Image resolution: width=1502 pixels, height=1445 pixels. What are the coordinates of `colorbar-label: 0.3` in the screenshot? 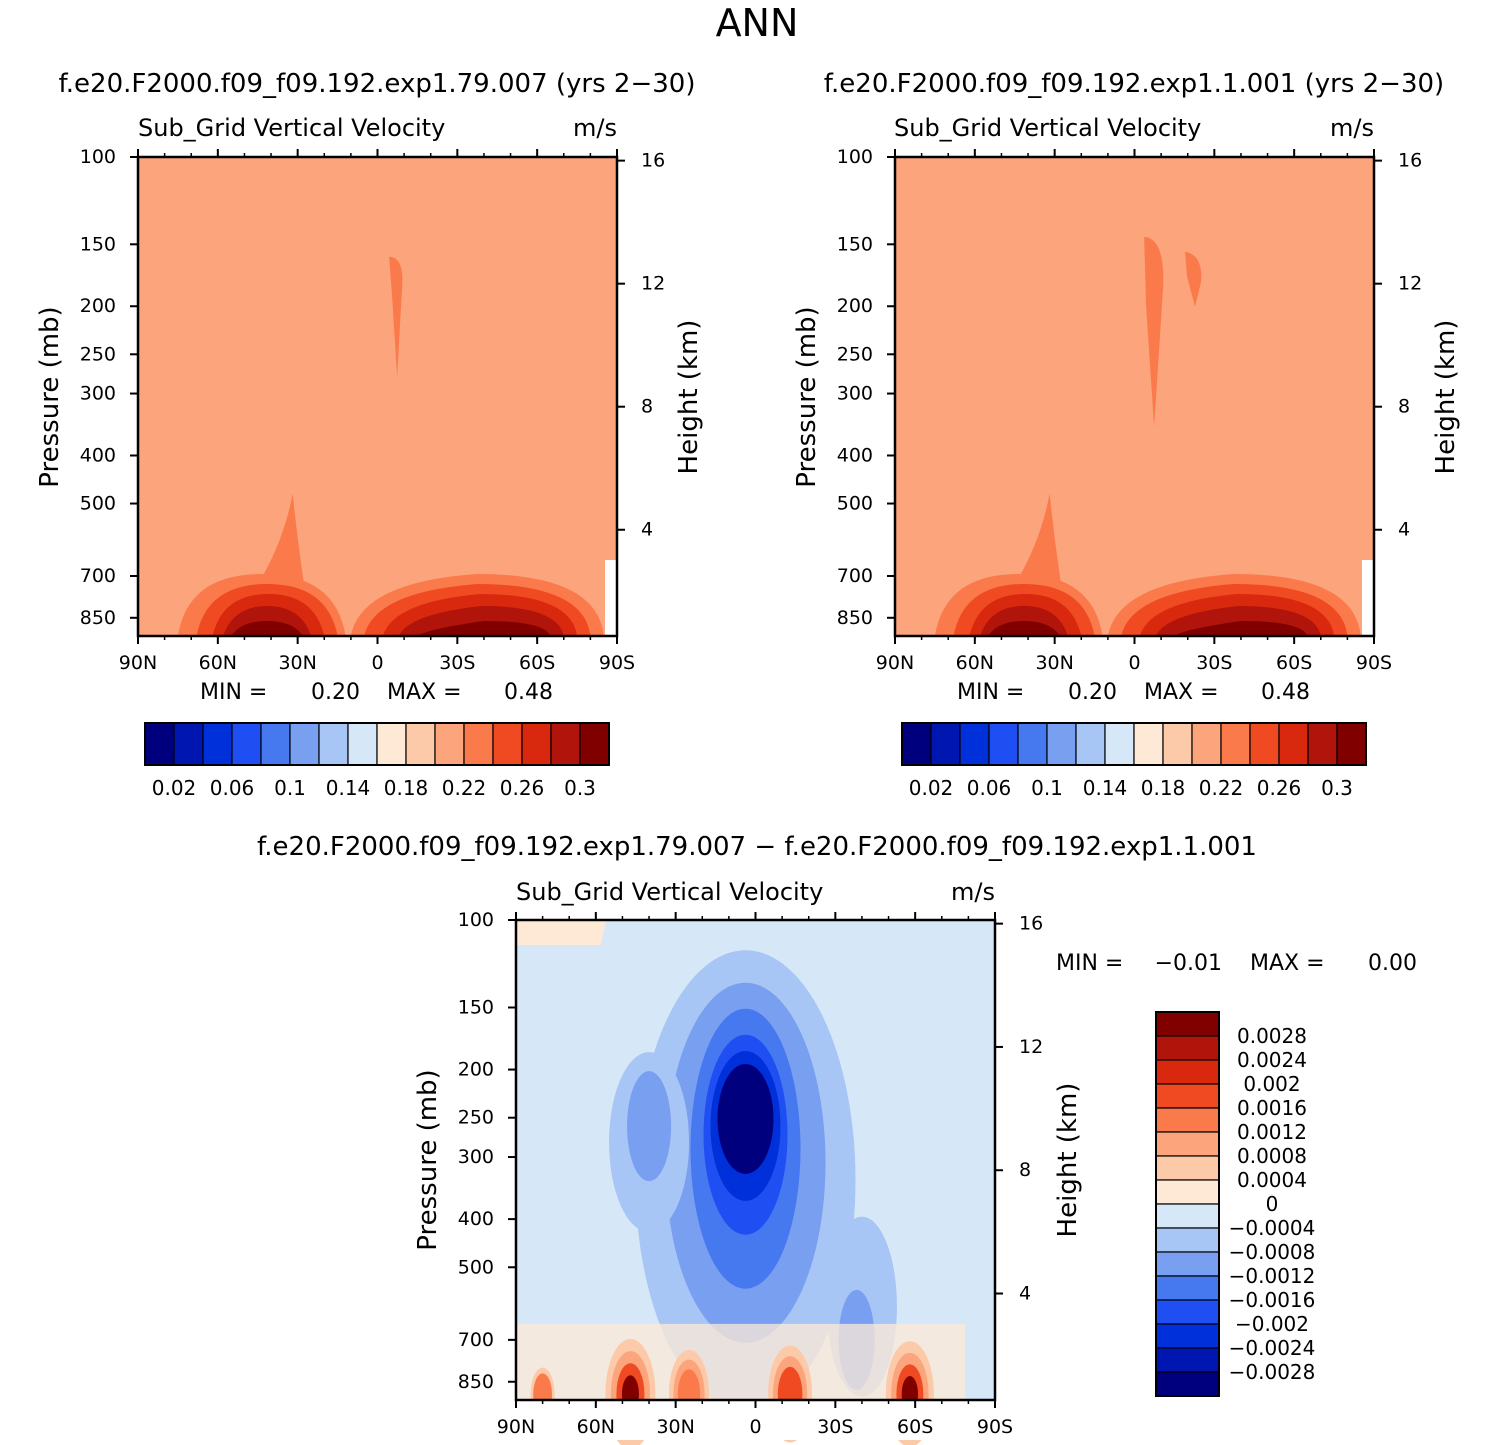 It's located at (580, 788).